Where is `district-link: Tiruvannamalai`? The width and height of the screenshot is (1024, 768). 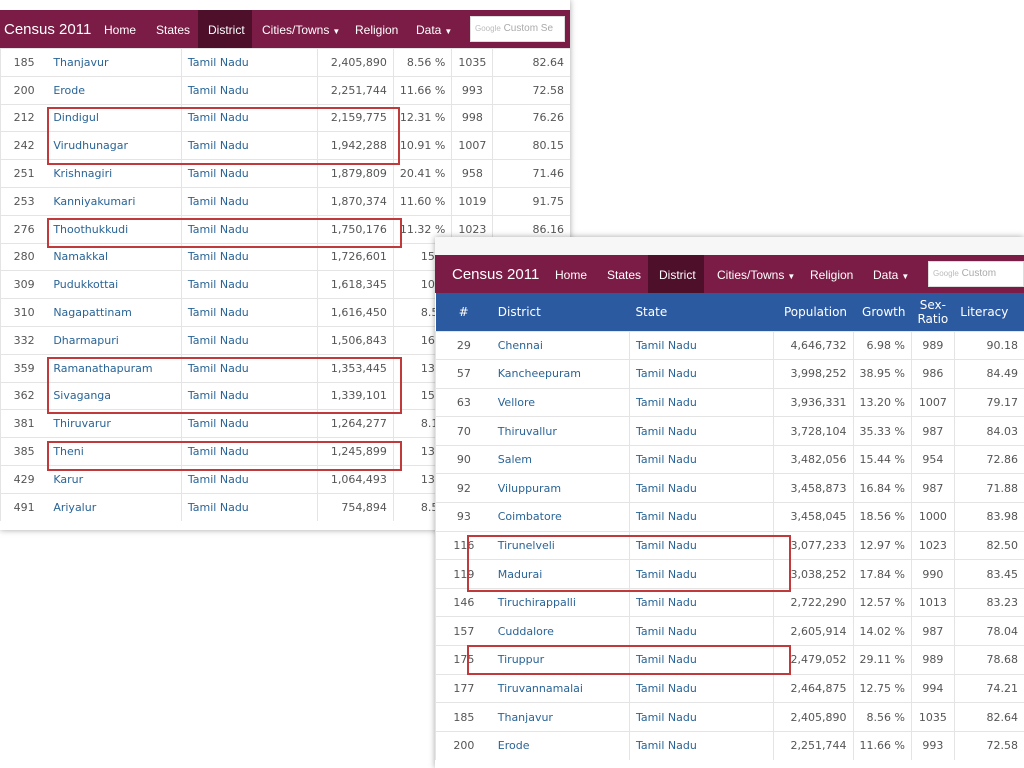 district-link: Tiruvannamalai is located at coordinates (560, 688).